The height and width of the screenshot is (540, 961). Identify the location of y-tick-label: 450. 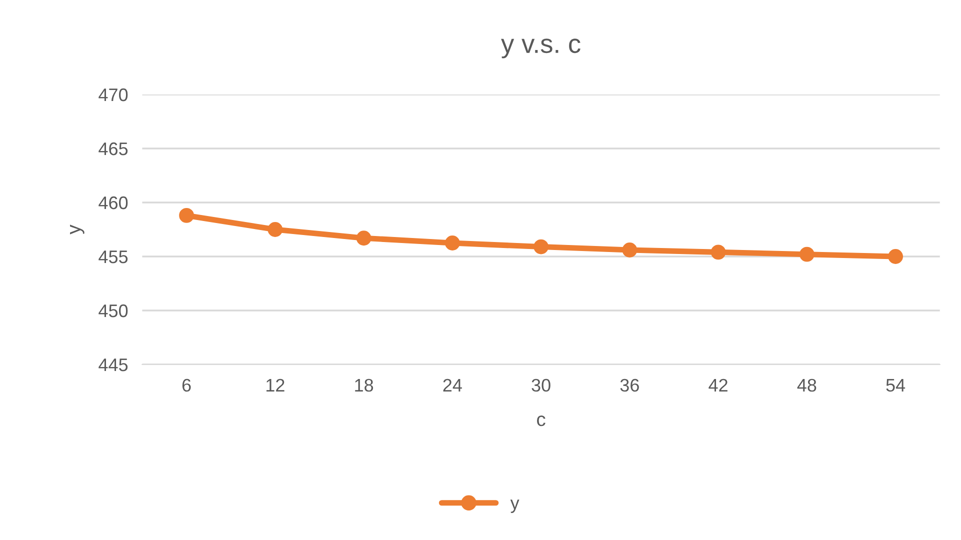
(113, 311).